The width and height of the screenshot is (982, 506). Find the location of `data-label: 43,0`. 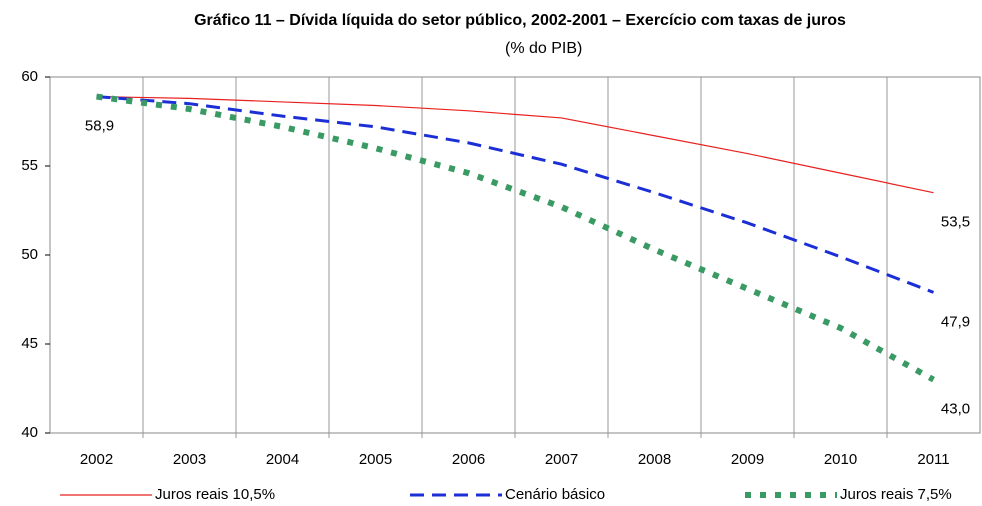

data-label: 43,0 is located at coordinates (955, 409).